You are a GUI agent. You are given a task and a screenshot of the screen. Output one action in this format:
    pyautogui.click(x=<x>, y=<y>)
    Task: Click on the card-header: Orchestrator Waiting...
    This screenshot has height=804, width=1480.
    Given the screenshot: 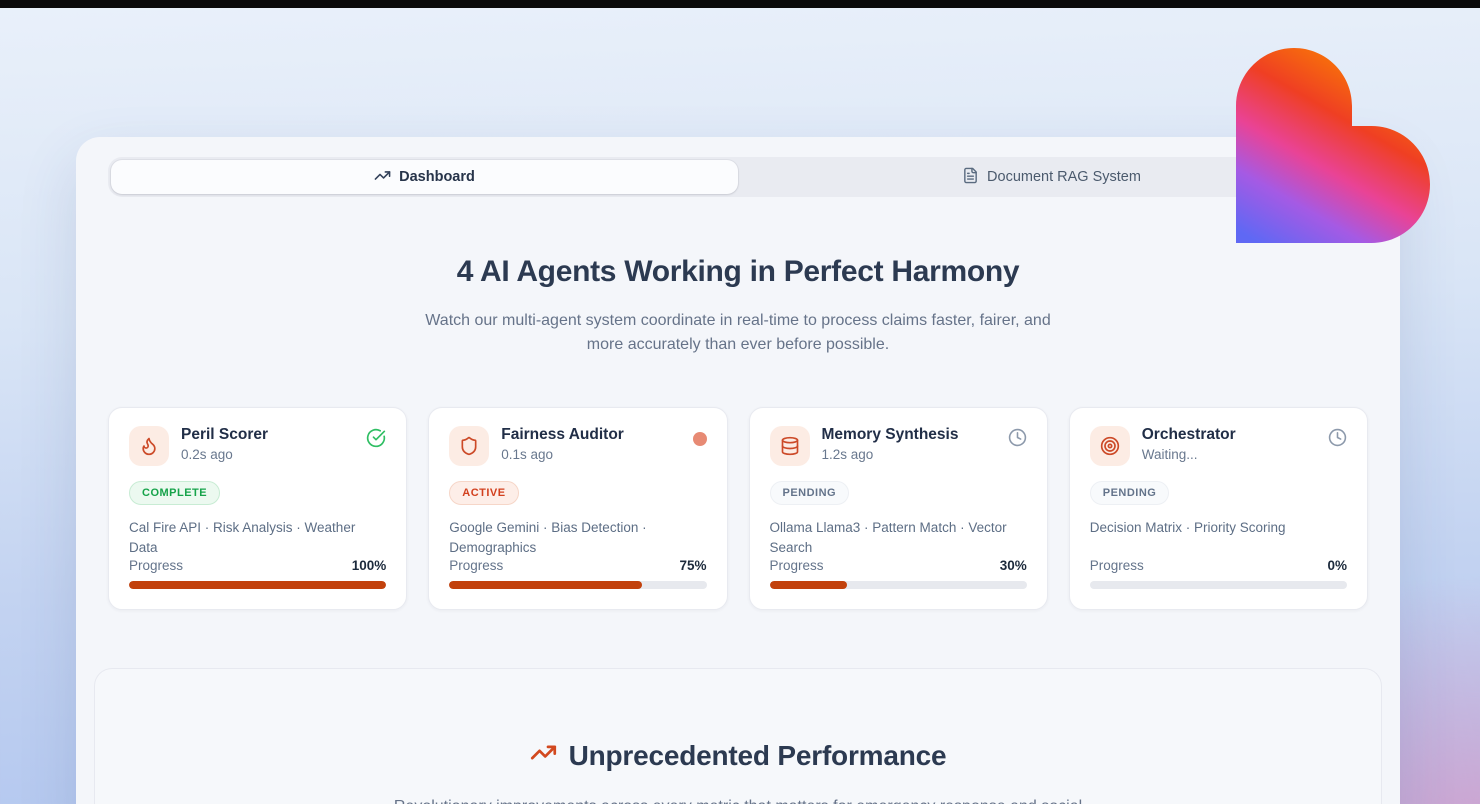 What is the action you would take?
    pyautogui.click(x=1218, y=446)
    